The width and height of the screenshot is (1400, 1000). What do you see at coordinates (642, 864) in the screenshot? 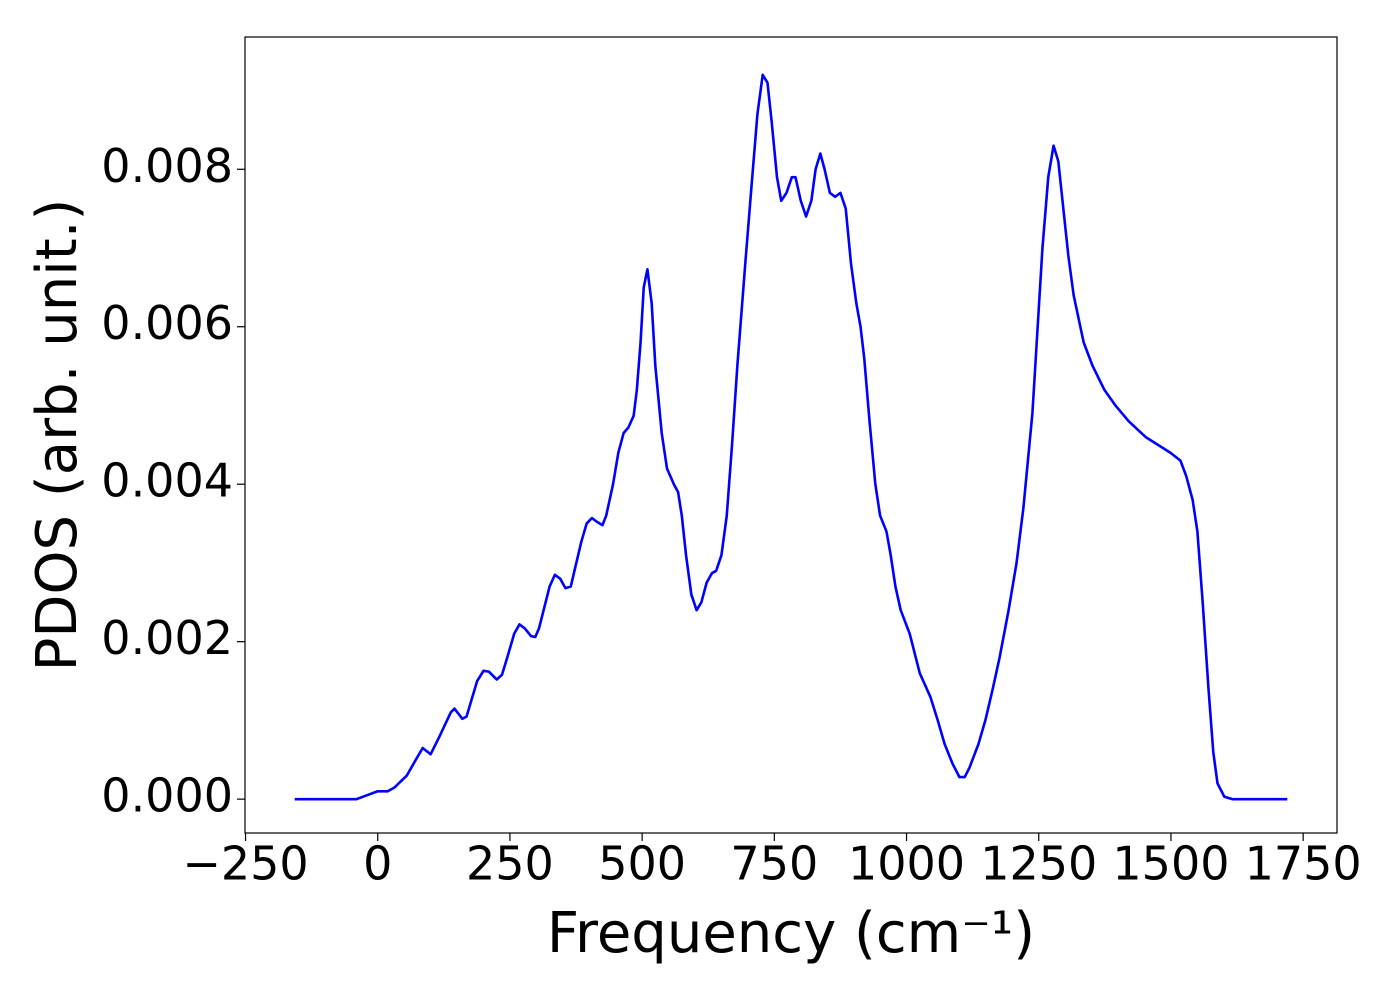
I see `x-tick-label: 500` at bounding box center [642, 864].